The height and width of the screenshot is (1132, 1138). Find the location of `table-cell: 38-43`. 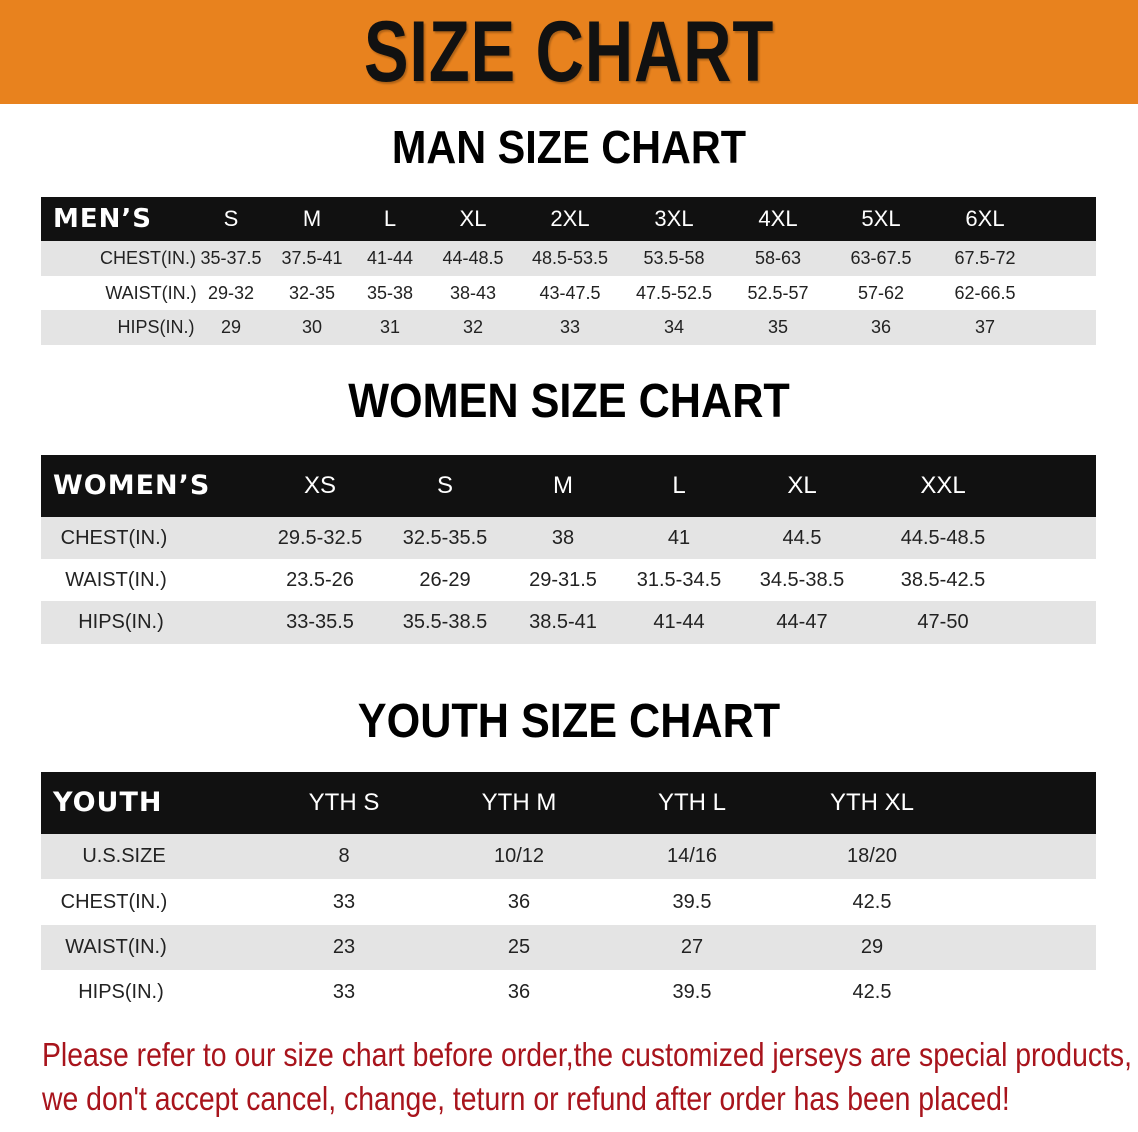

table-cell: 38-43 is located at coordinates (473, 293).